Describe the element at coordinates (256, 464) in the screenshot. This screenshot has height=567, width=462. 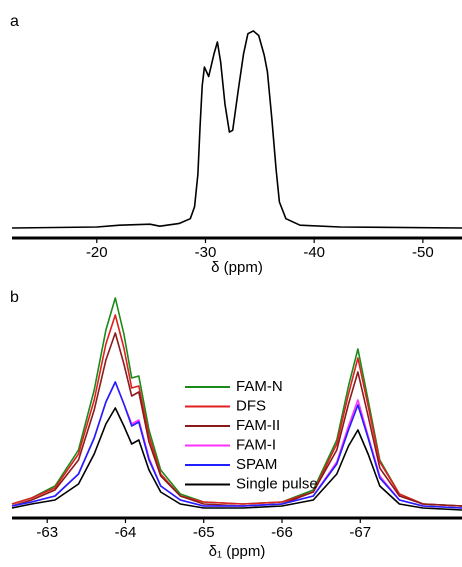
I see `legend-label: SPAM` at that location.